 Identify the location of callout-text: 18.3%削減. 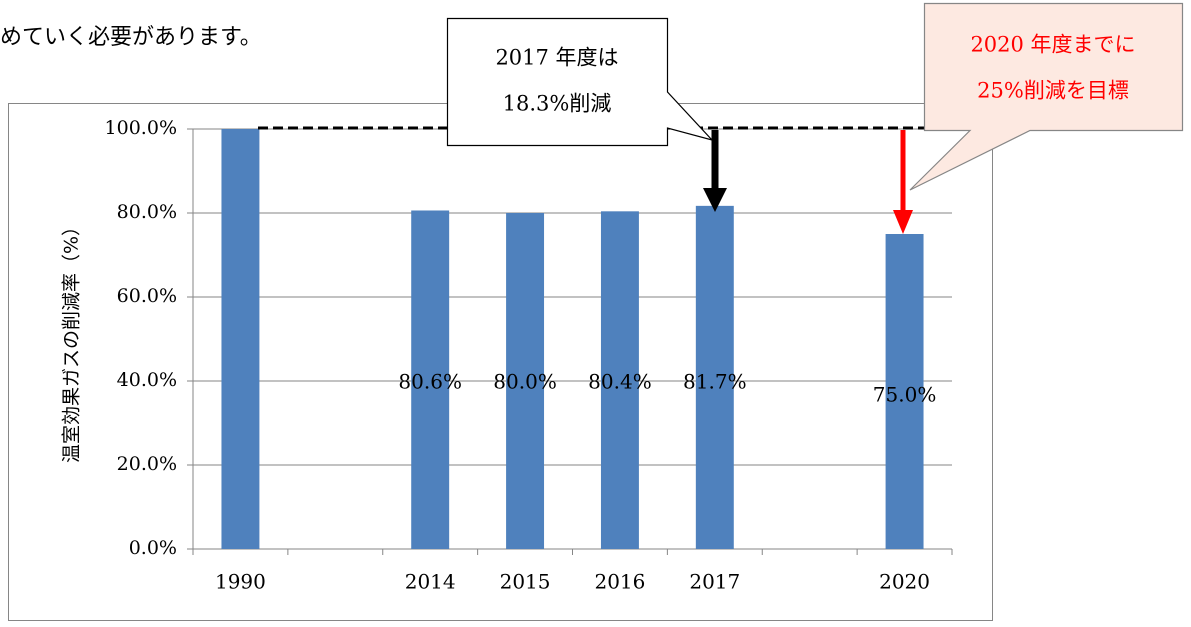
(557, 104).